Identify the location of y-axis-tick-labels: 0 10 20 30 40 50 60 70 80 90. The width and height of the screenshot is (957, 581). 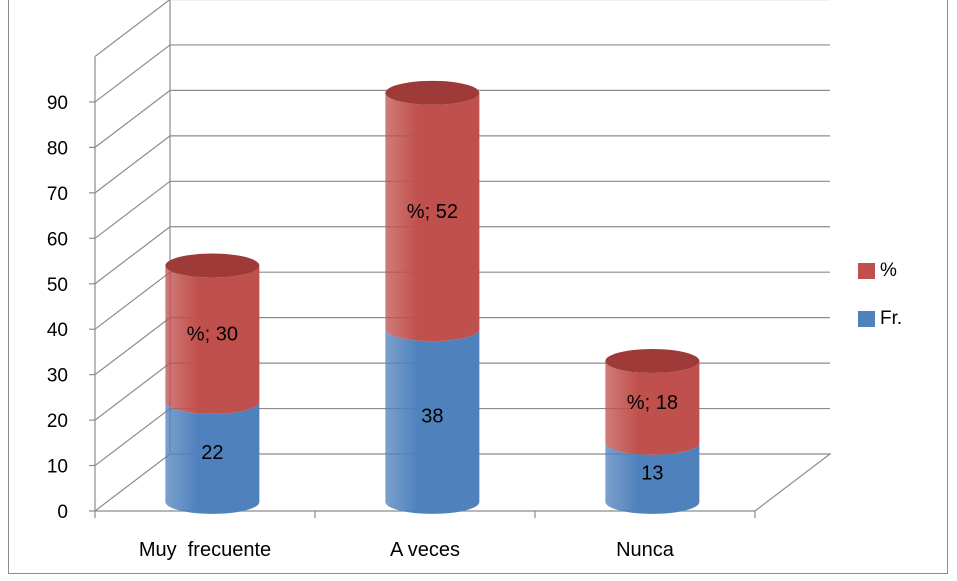
(57, 308).